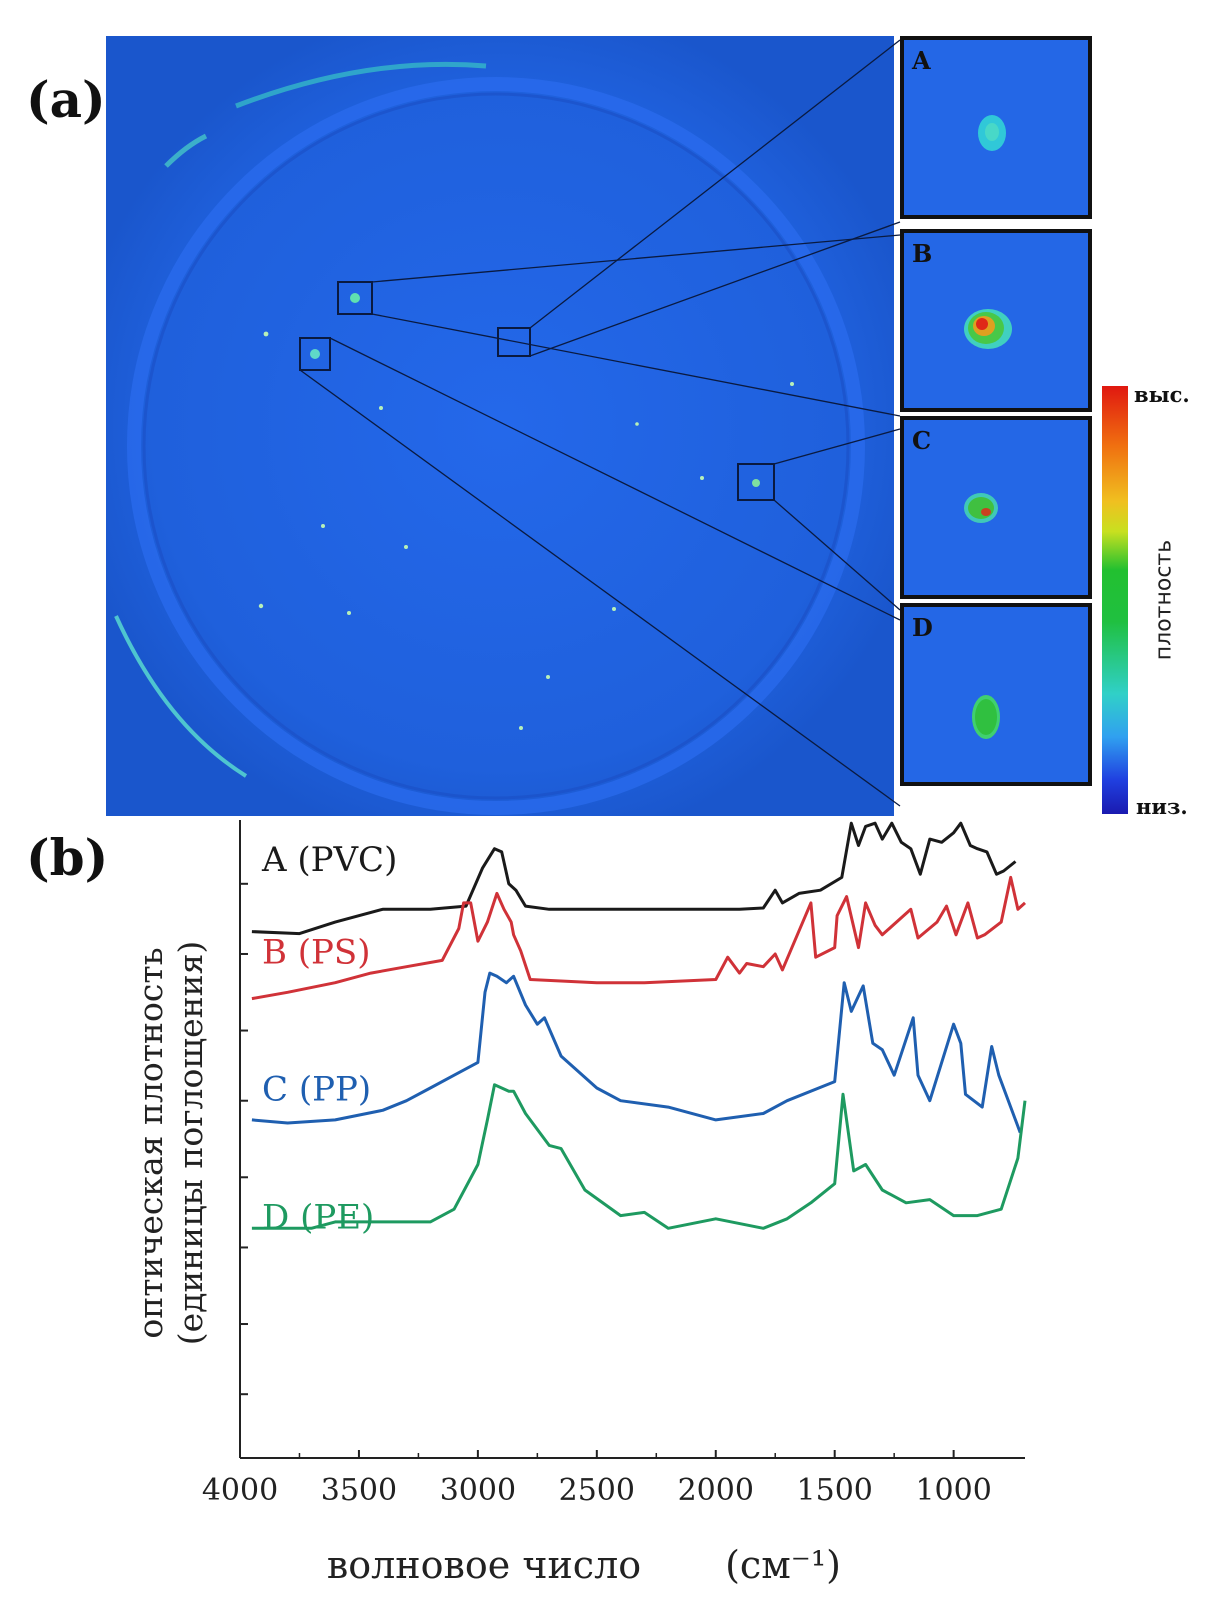  Describe the element at coordinates (922, 440) in the screenshot. I see `inset-letter-c: C` at that location.